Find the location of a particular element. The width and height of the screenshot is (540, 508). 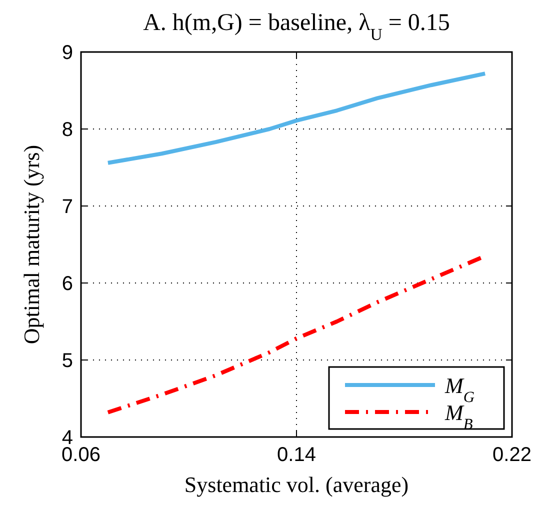

y-tick-label: 7 is located at coordinates (67, 207).